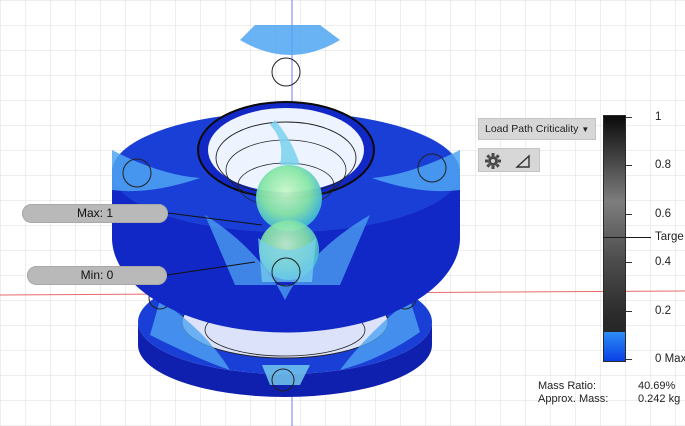 The image size is (685, 426). Describe the element at coordinates (669, 237) in the screenshot. I see `target-label: Targe` at that location.